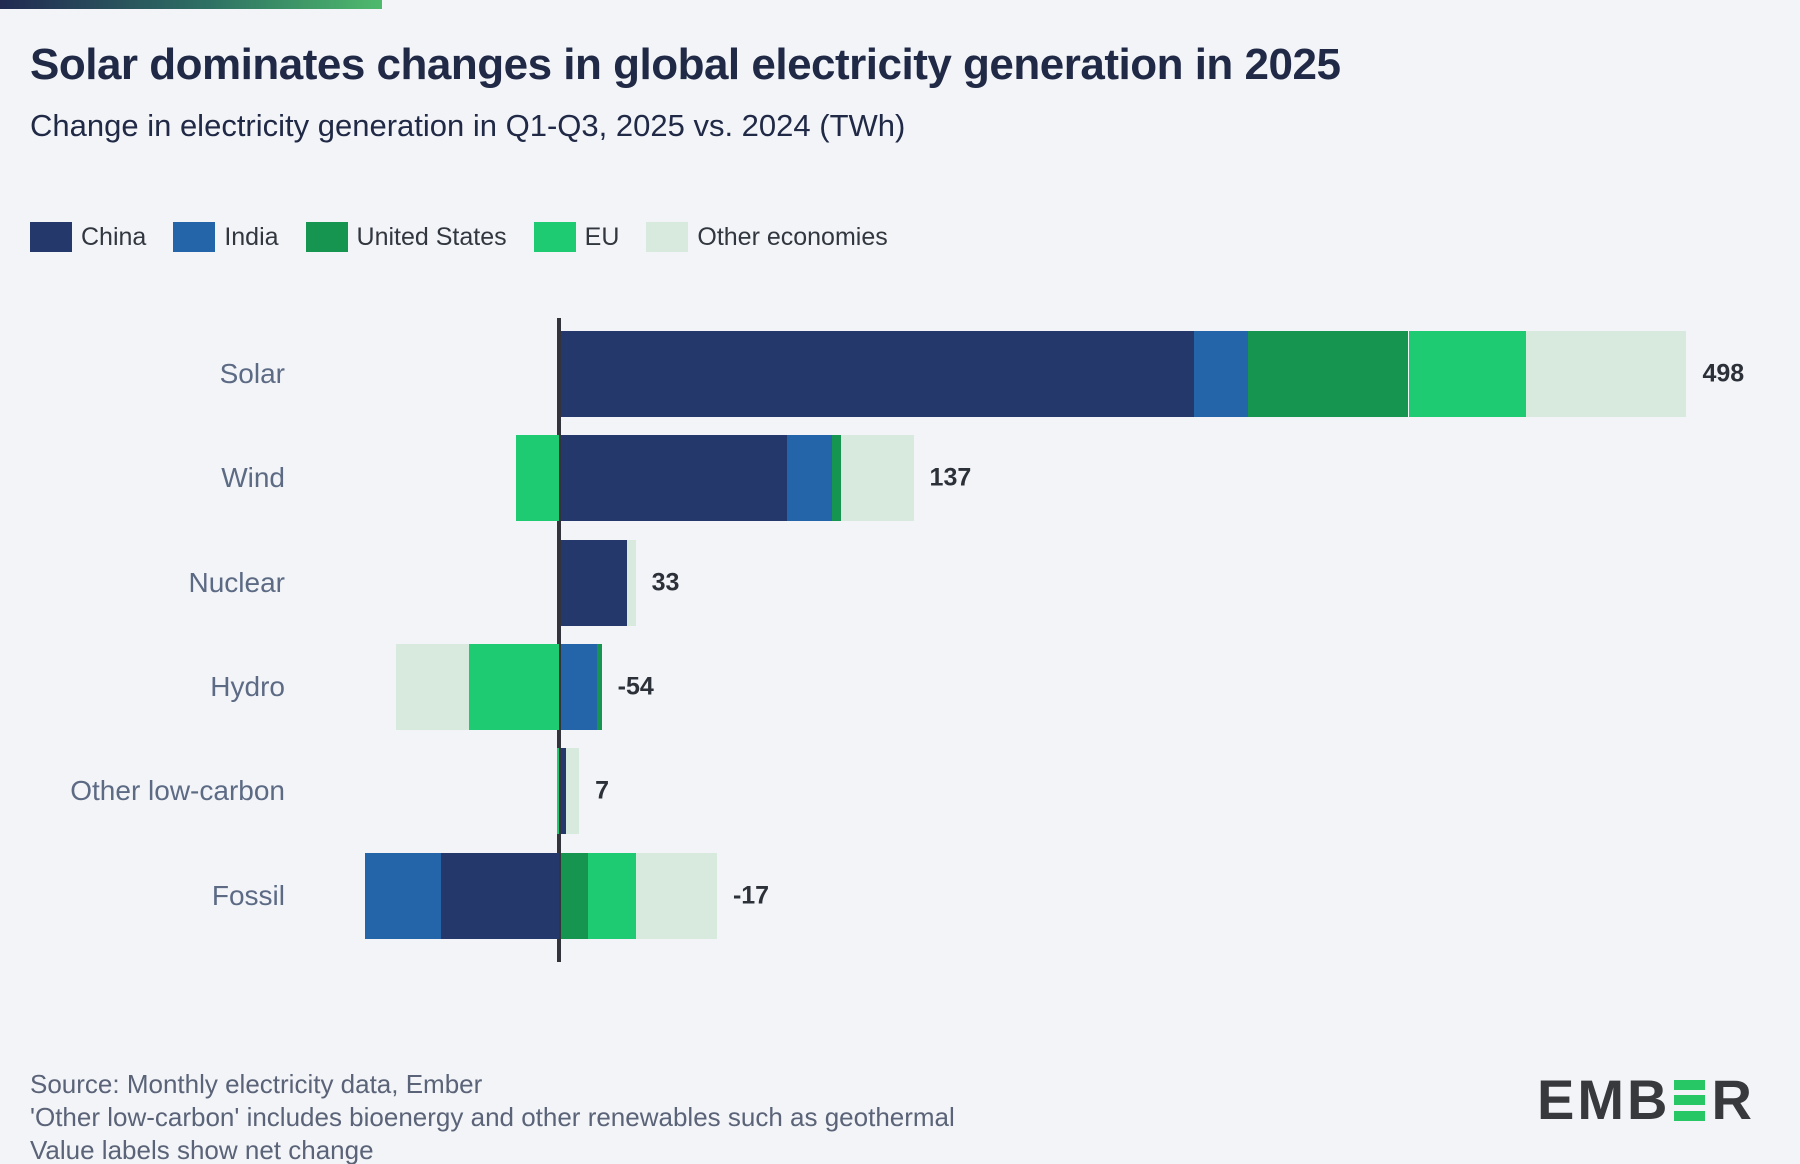 The image size is (1800, 1164). What do you see at coordinates (251, 236) in the screenshot?
I see `legend-label-india: India` at bounding box center [251, 236].